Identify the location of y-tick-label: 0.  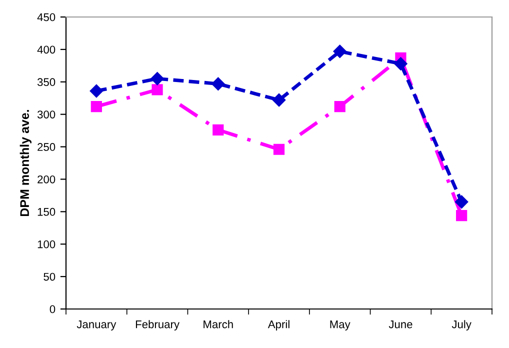
(53, 309).